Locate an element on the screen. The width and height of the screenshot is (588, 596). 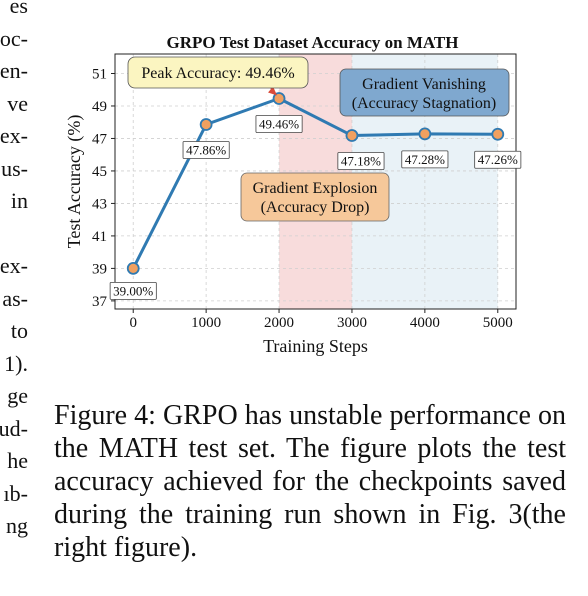
y-tick-label: 41 is located at coordinates (99, 237).